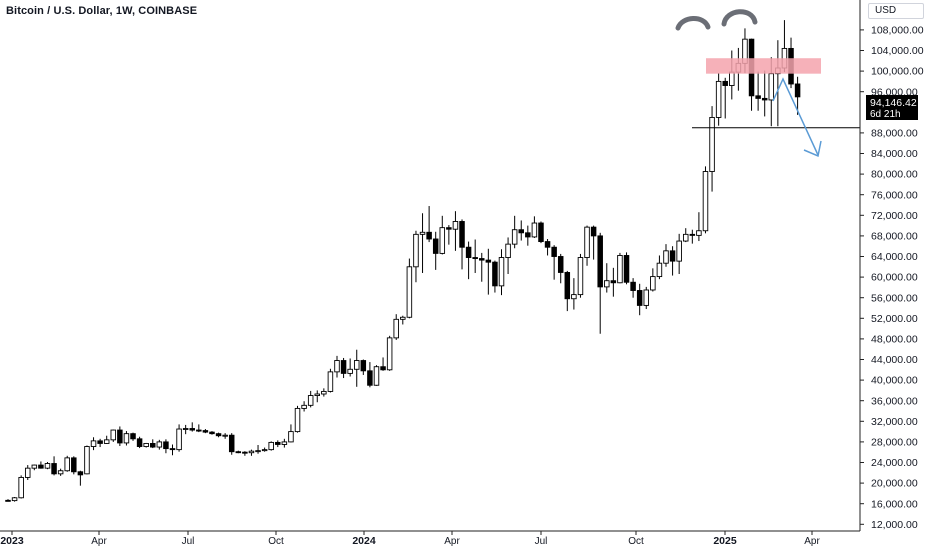 The height and width of the screenshot is (555, 932). Describe the element at coordinates (795, 116) in the screenshot. I see `projection-arrow` at that location.